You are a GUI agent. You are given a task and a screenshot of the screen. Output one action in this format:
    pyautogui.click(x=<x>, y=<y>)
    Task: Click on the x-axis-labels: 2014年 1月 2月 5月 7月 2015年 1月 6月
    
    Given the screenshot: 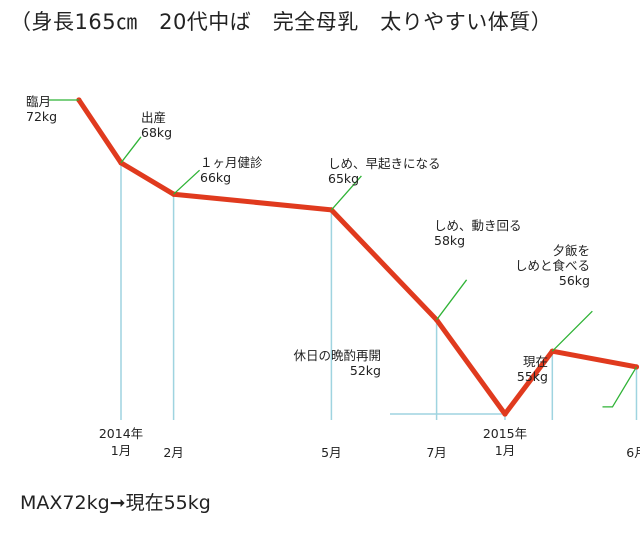 What is the action you would take?
    pyautogui.click(x=369, y=443)
    